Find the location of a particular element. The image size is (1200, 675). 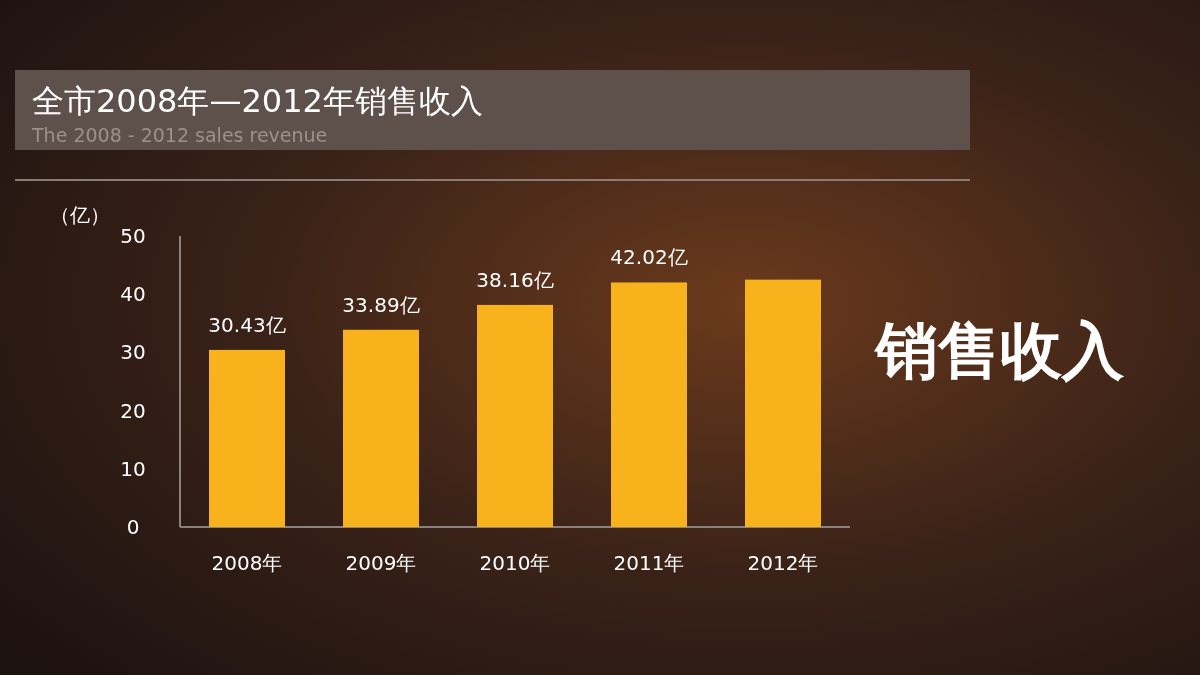

data-label: 38.16亿 is located at coordinates (515, 279).